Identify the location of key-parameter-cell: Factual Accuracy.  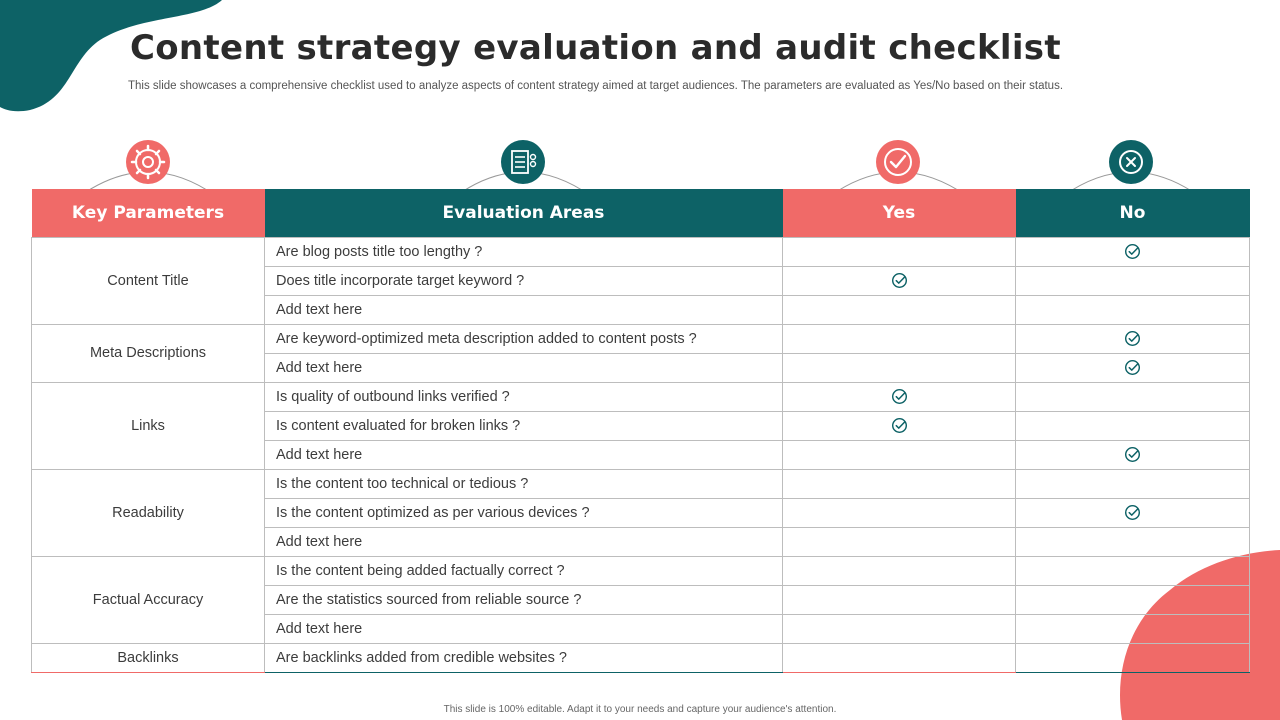
(148, 599).